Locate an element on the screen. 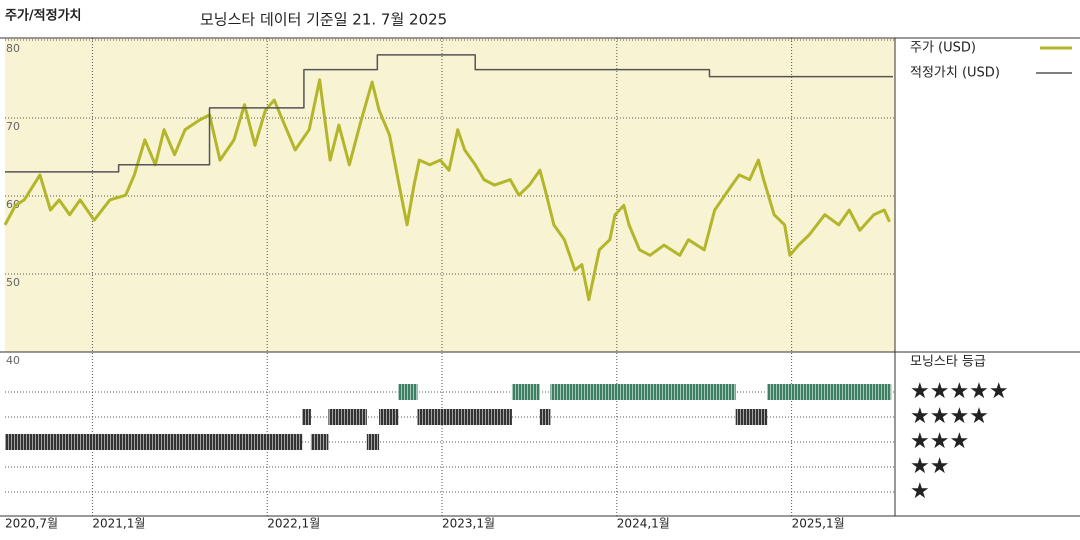 This screenshot has width=1080, height=540. y-tick-label: 40 is located at coordinates (13, 360).